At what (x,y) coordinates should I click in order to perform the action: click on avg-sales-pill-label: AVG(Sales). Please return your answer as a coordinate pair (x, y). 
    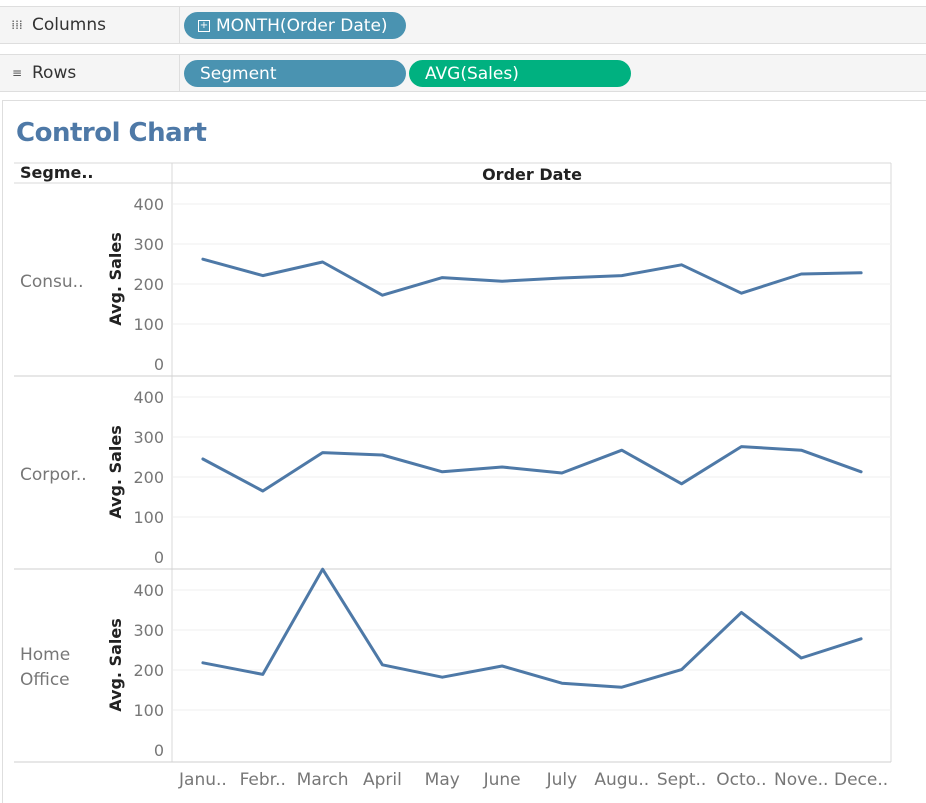
    Looking at the image, I should click on (472, 73).